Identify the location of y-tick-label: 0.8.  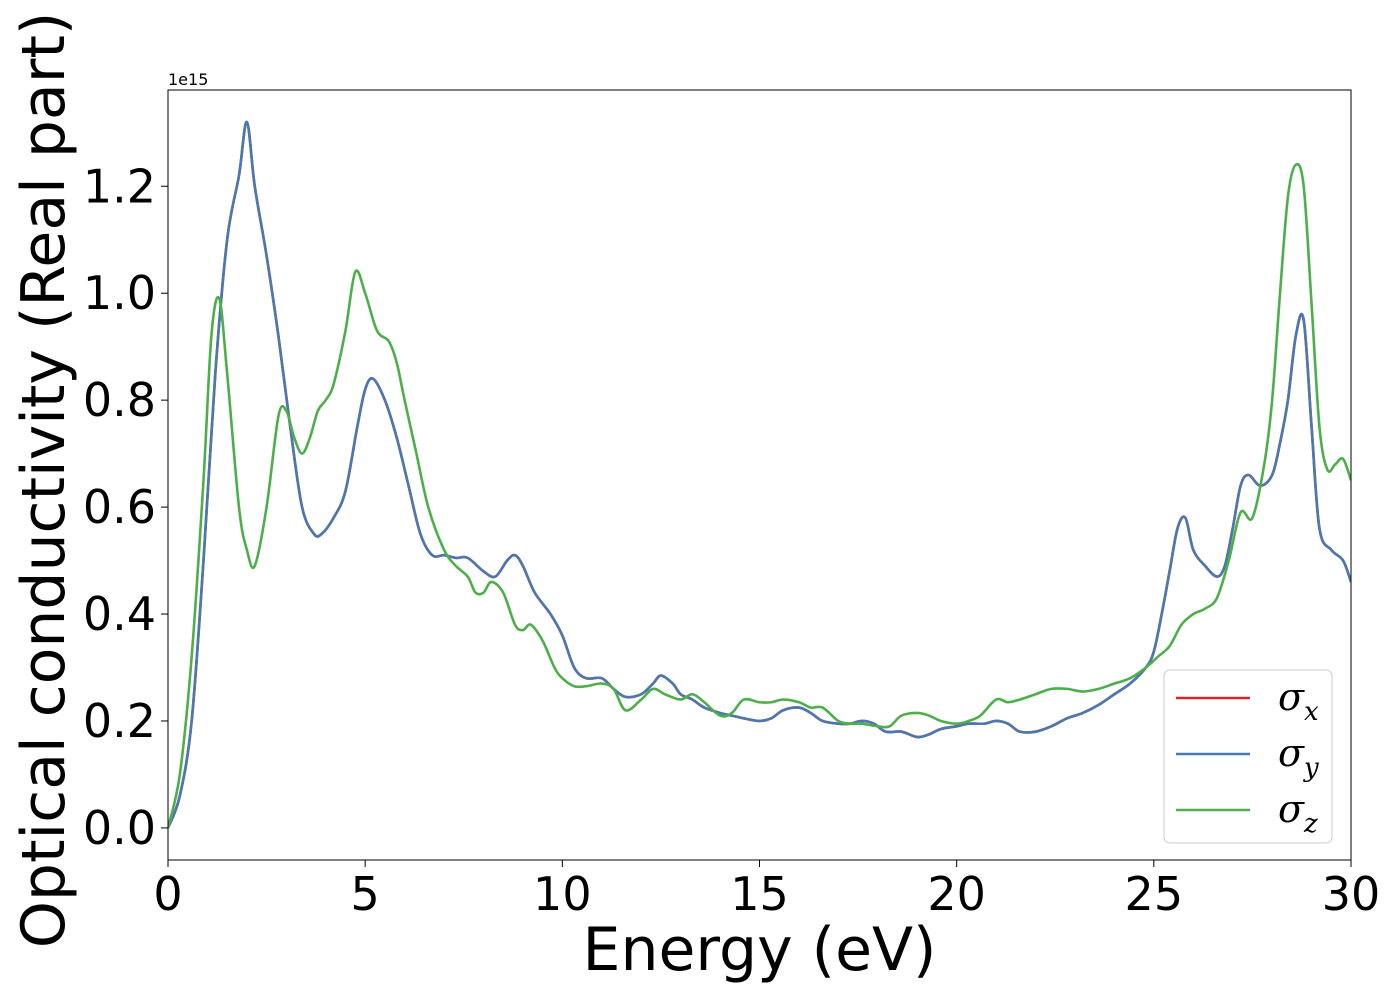
(119, 400).